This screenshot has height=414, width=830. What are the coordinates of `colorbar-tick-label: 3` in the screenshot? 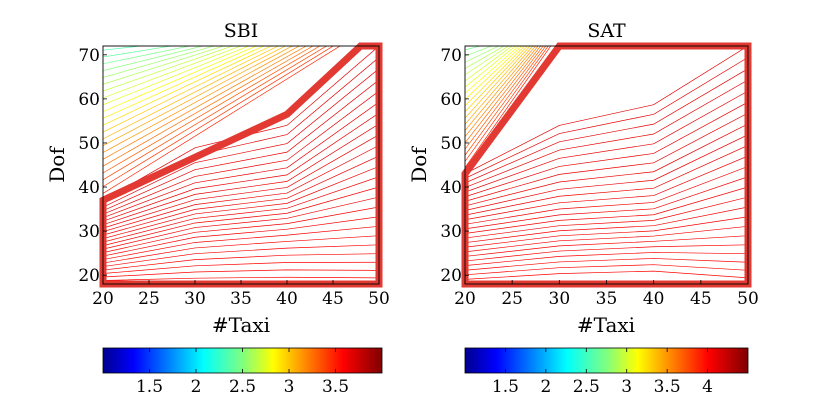 It's located at (289, 387).